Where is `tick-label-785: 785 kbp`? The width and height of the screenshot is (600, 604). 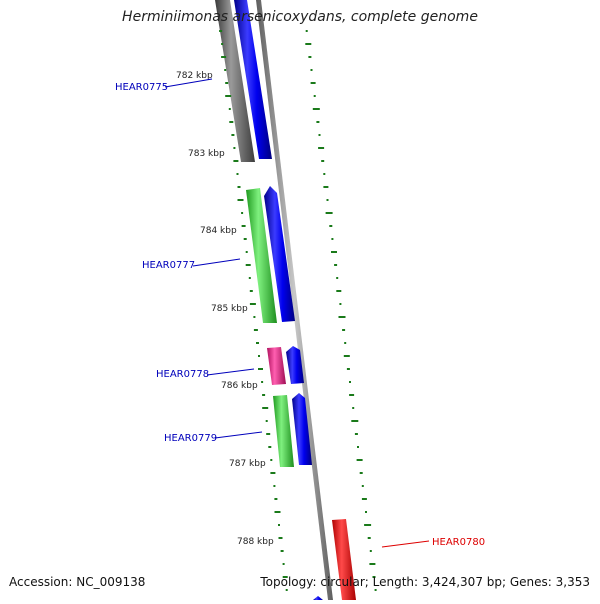
tick-label-785: 785 kbp is located at coordinates (229, 309).